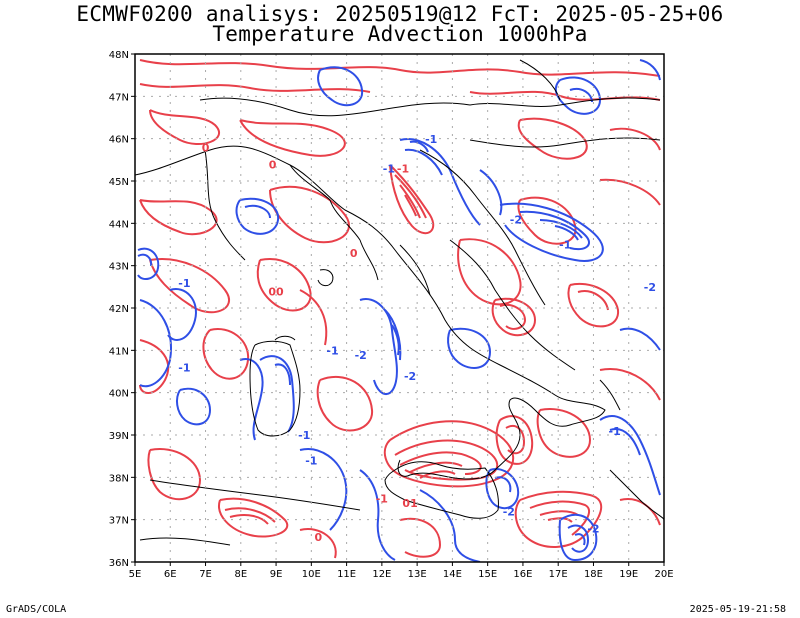 The width and height of the screenshot is (800, 618). Describe the element at coordinates (119, 140) in the screenshot. I see `lat-tick-label: 46N` at that location.